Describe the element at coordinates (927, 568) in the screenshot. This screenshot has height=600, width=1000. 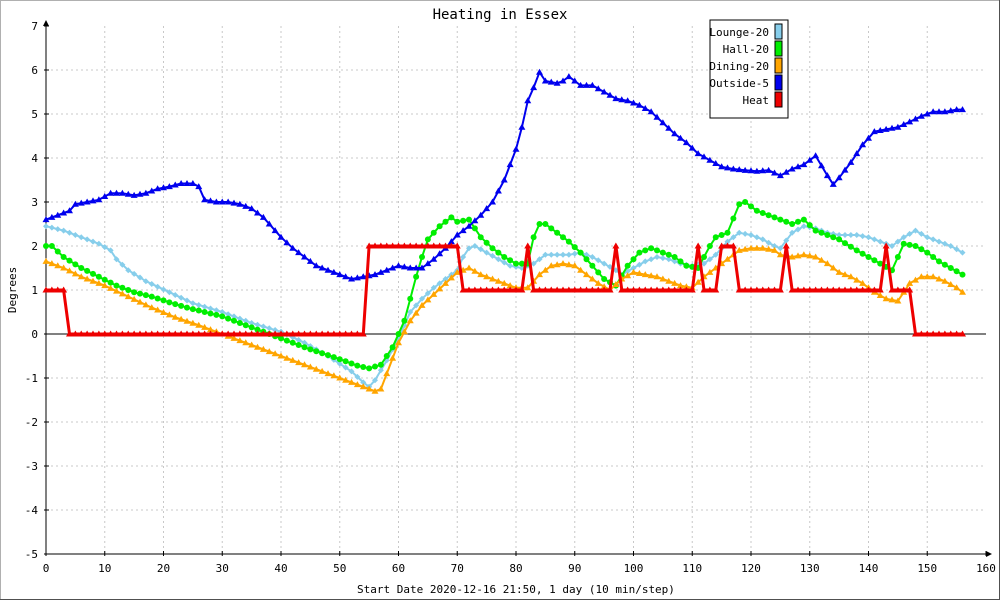
I see `x-tick-label: 150` at that location.